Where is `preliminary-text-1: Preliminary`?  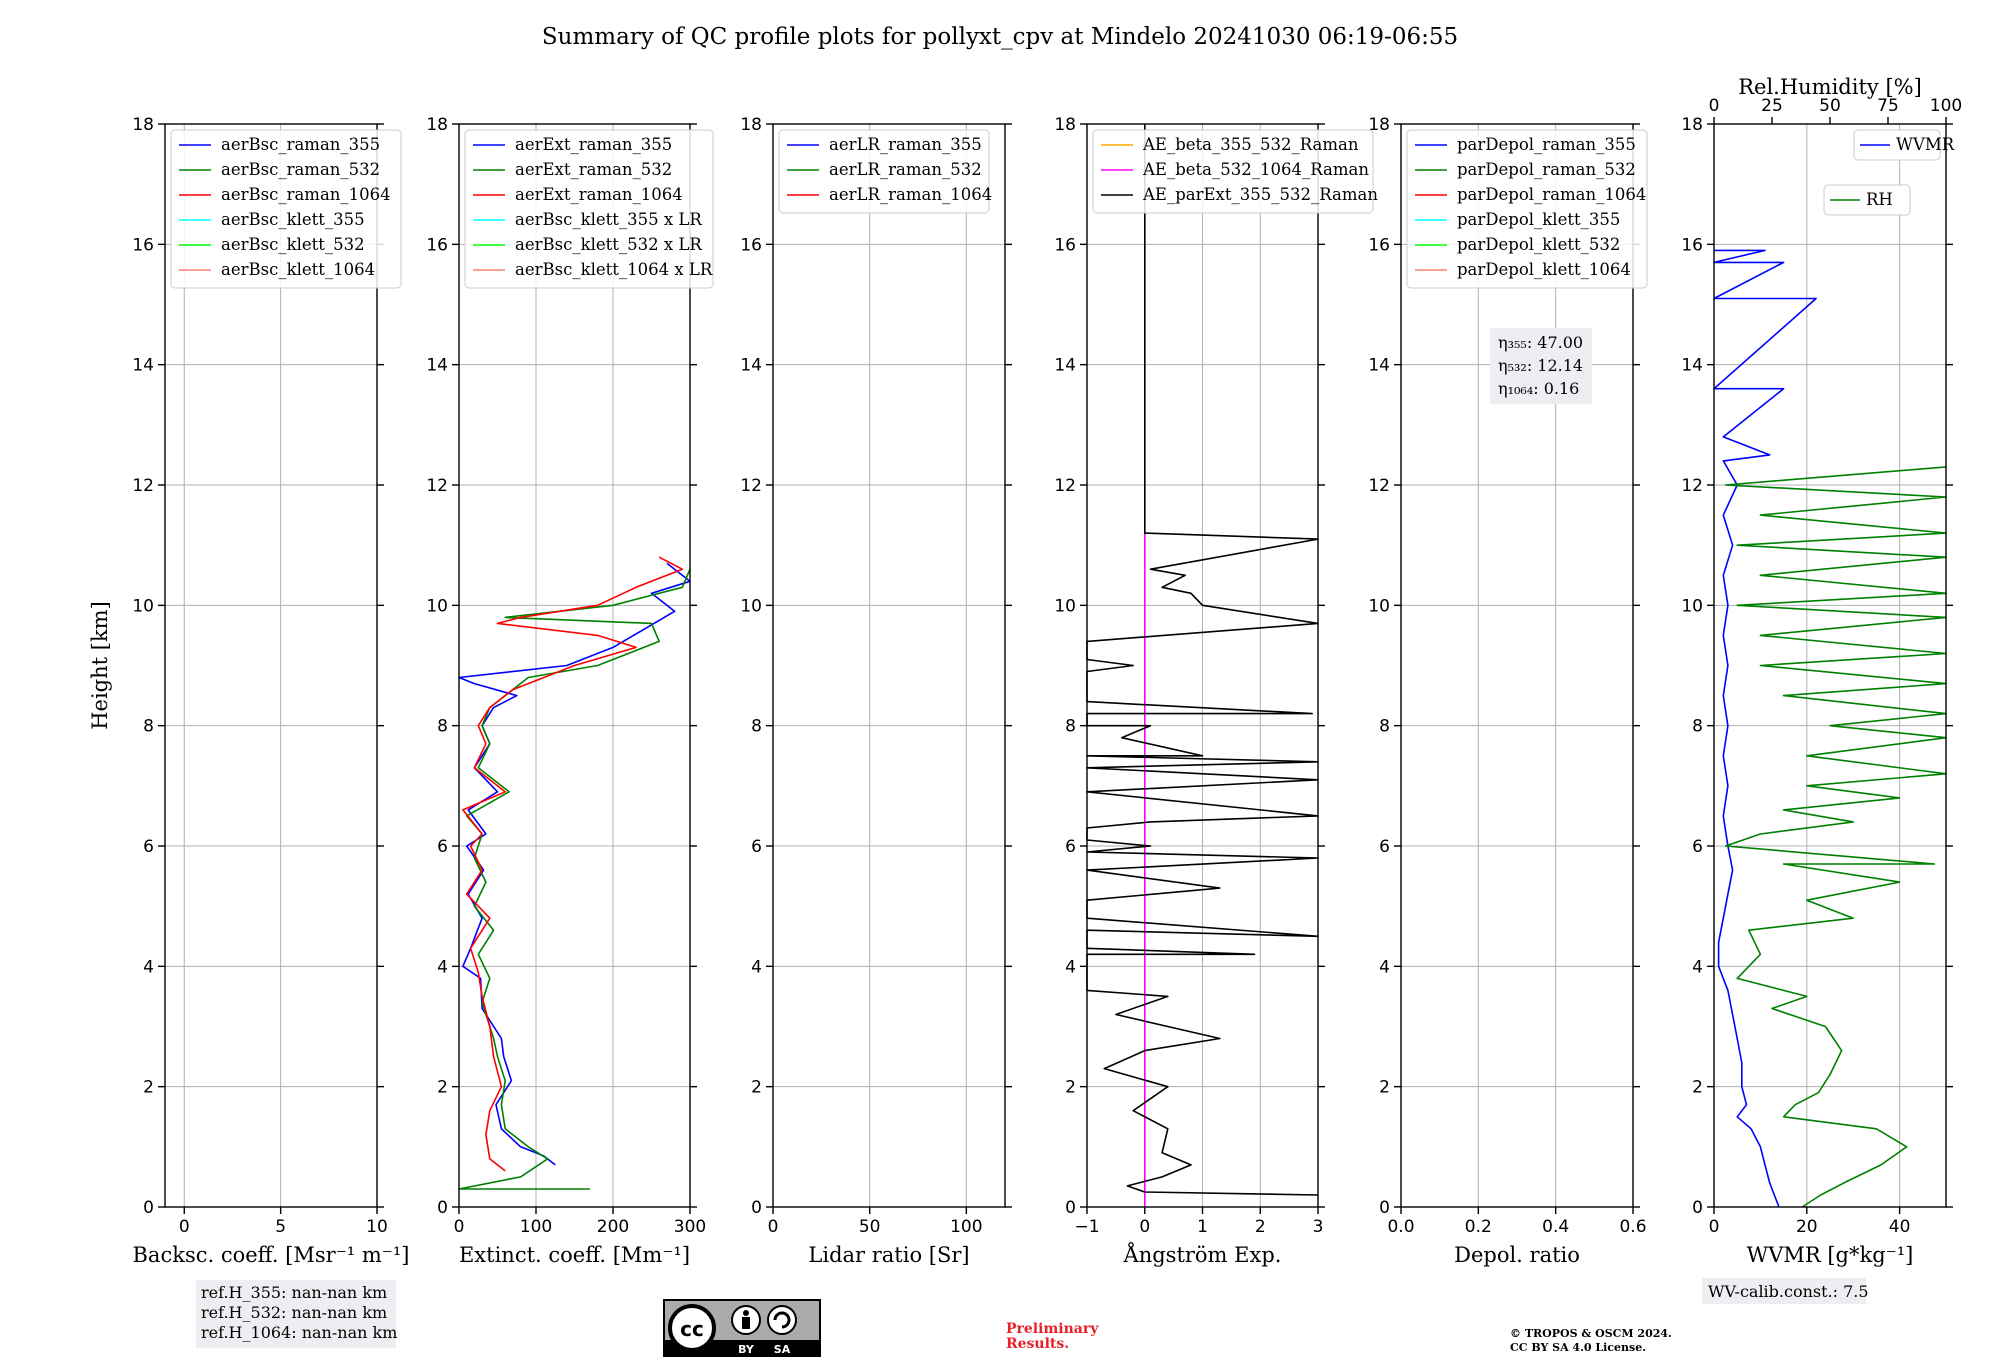
preliminary-text-1: Preliminary is located at coordinates (1052, 1329).